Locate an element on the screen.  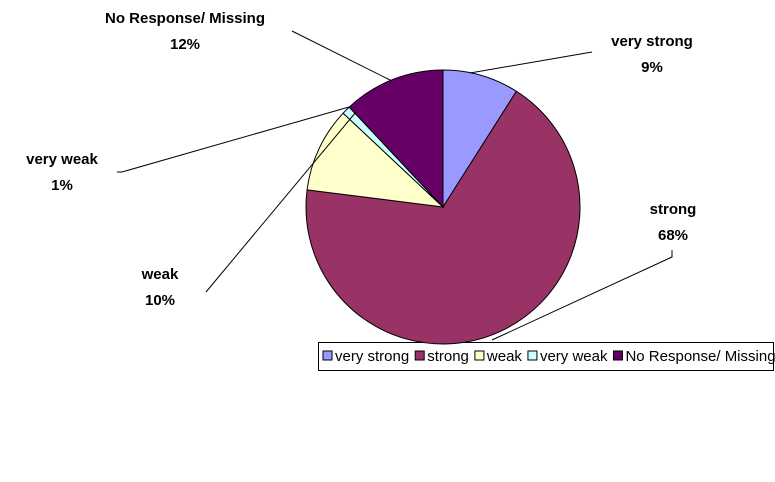
slice-label: No Response/ Missing is located at coordinates (185, 18).